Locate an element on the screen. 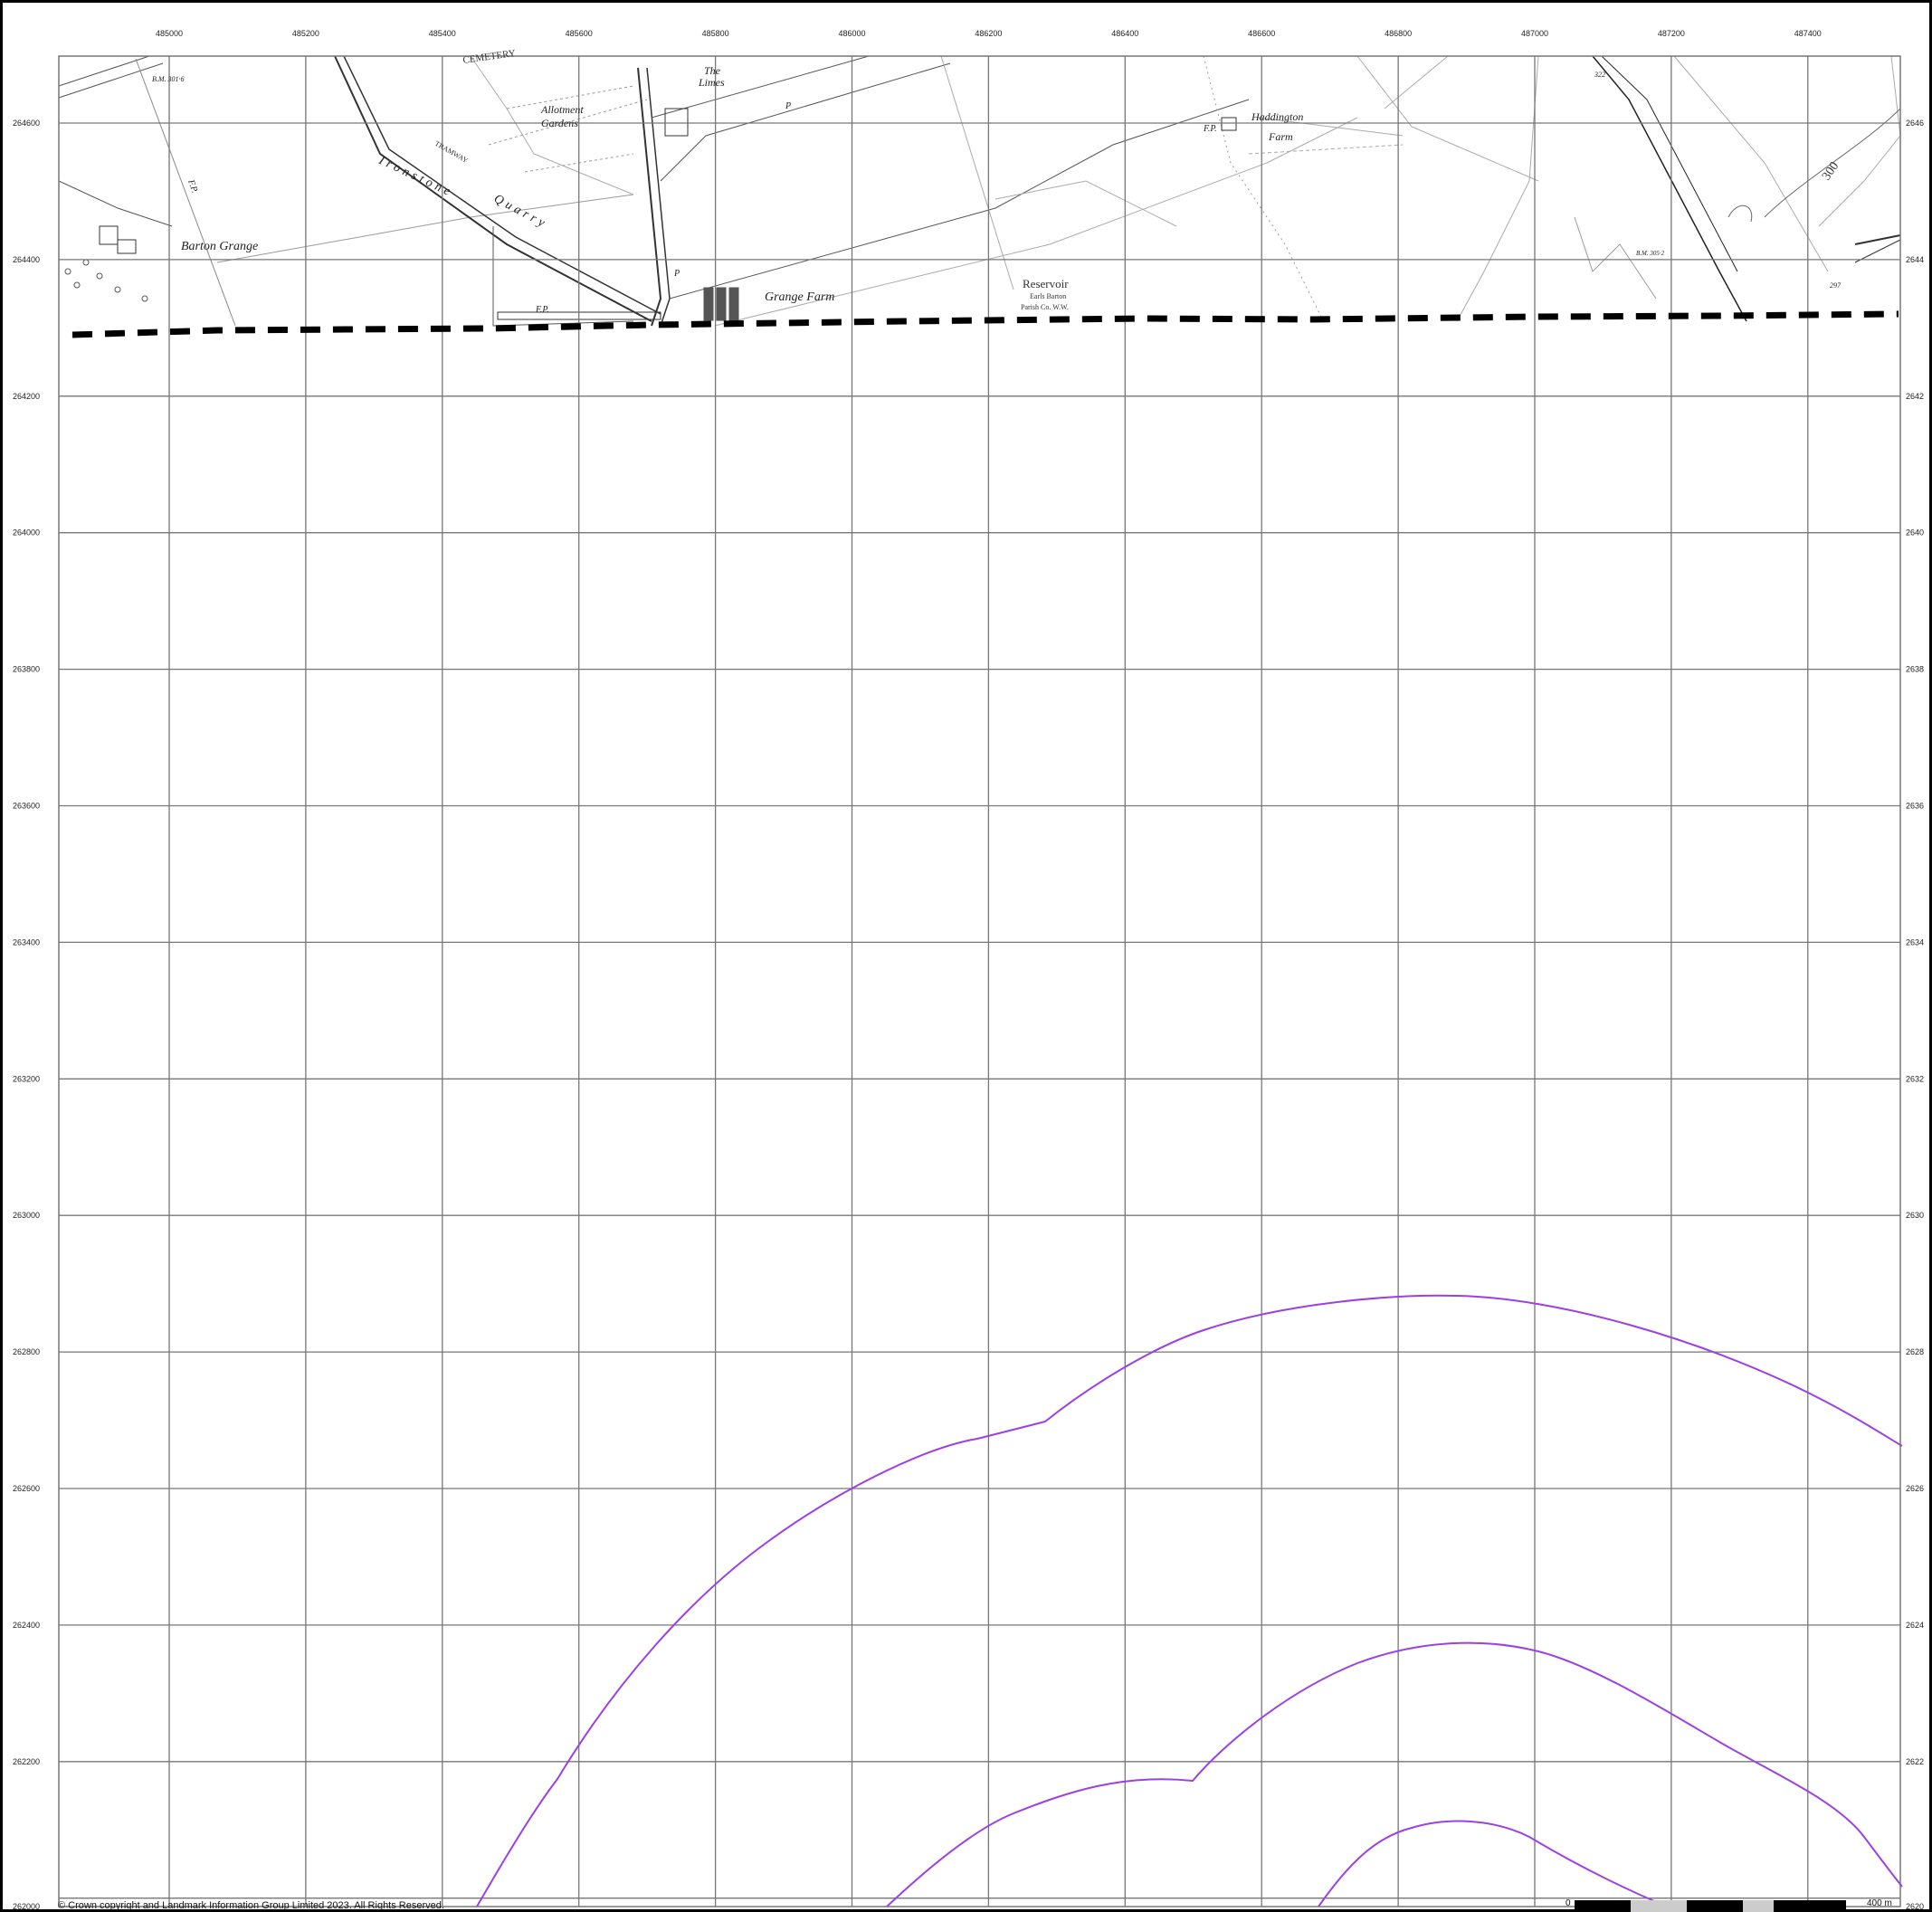  scale-bar-end-label: 400 m is located at coordinates (1879, 1903).